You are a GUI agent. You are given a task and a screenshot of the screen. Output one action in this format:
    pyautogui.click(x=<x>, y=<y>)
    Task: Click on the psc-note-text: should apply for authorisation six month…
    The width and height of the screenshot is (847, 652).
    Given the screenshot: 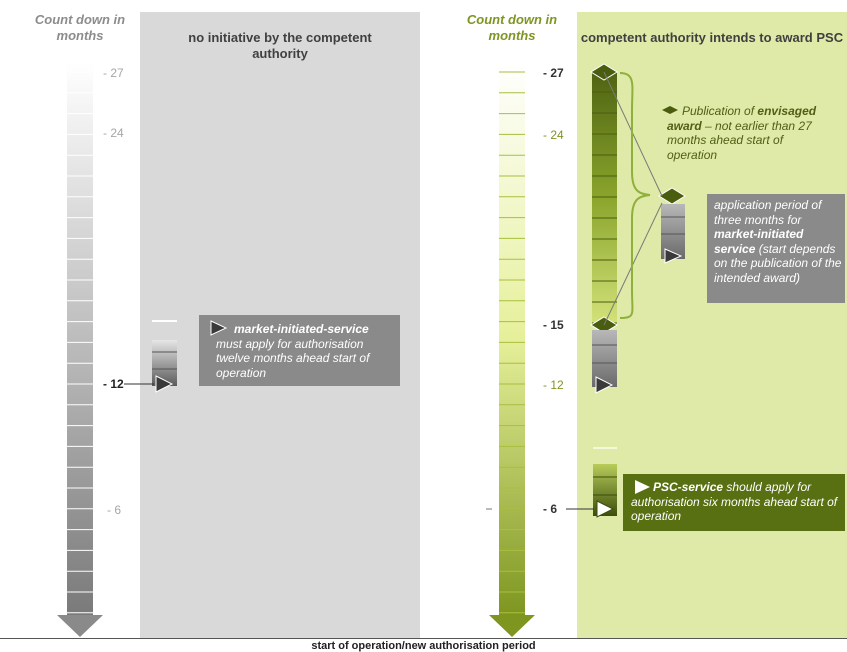 What is the action you would take?
    pyautogui.click(x=734, y=501)
    